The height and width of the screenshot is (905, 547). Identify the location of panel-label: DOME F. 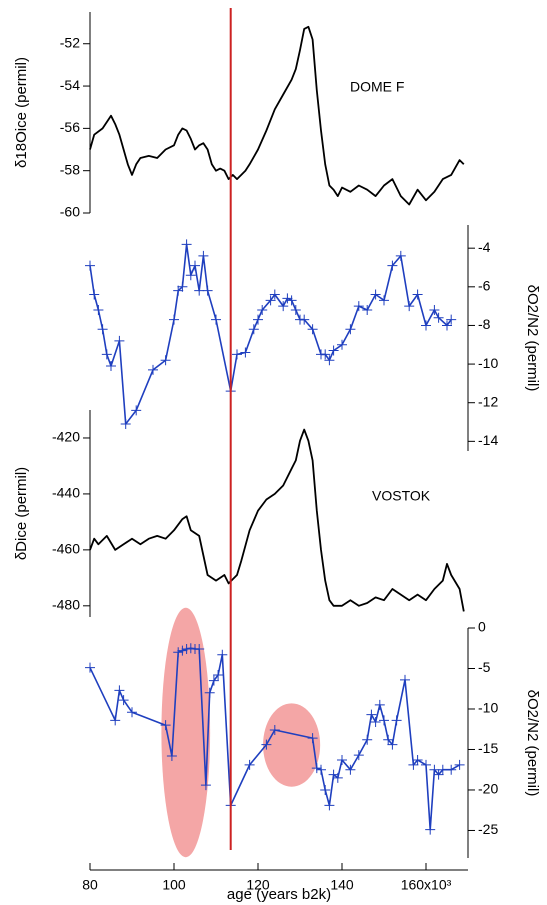
(377, 87).